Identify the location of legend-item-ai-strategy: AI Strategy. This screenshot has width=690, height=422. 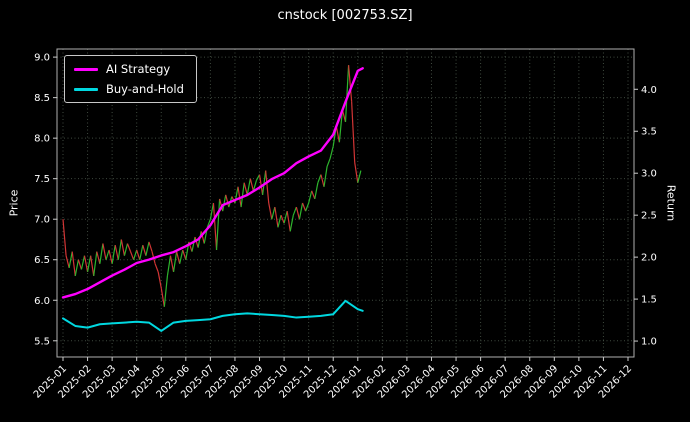
(129, 69).